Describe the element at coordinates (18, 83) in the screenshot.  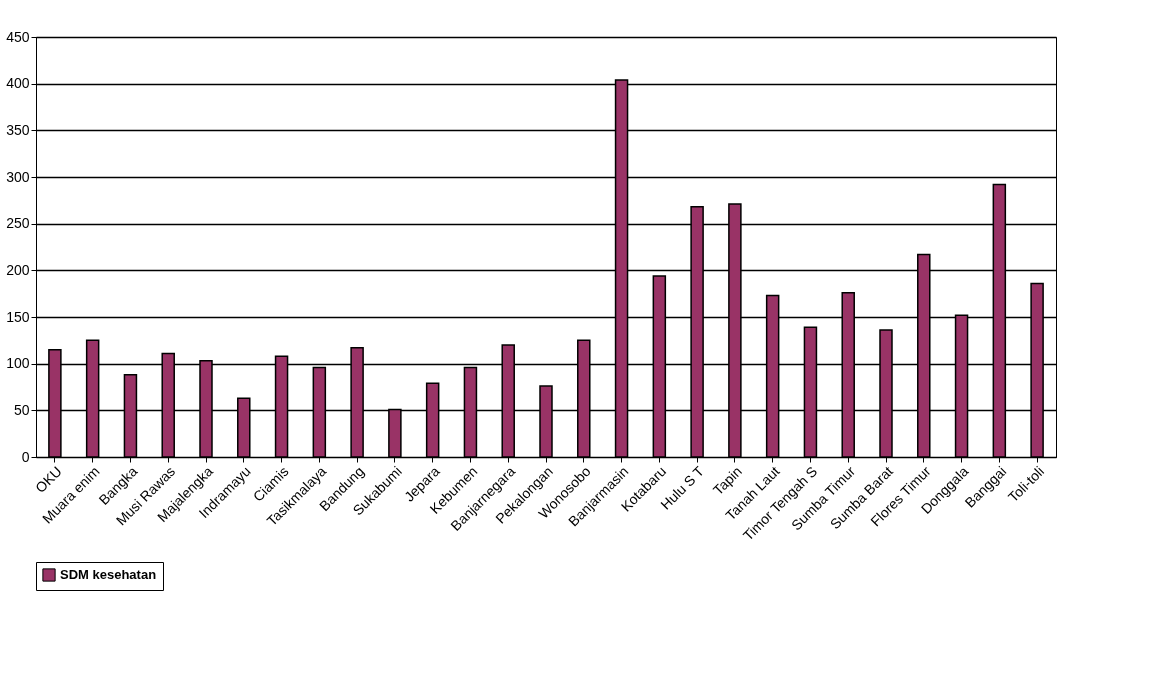
I see `y-tick-label: 400` at that location.